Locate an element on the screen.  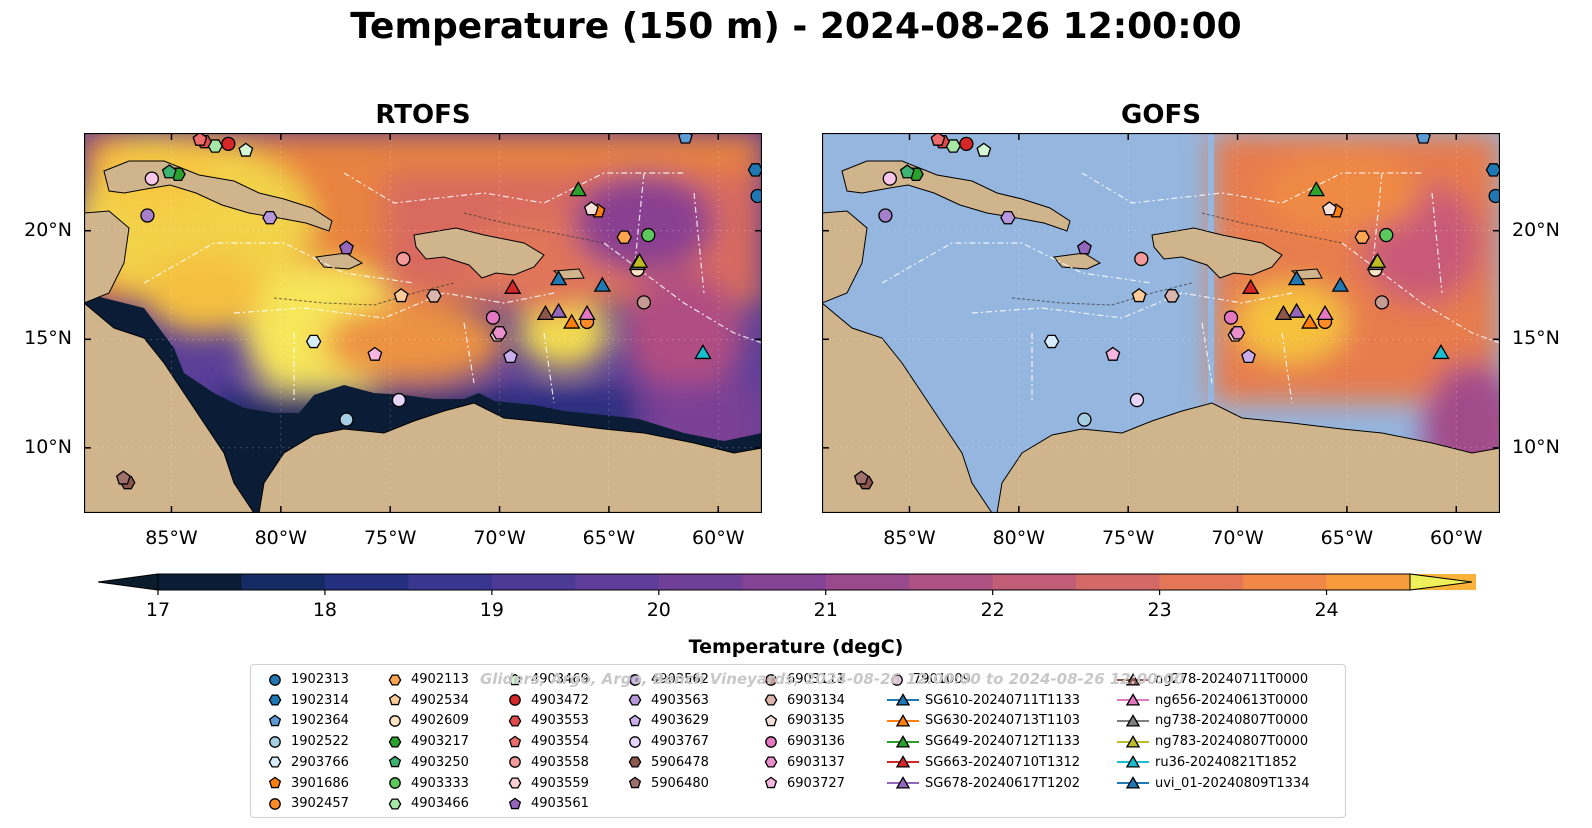
lon-tick-label: 80°W is located at coordinates (281, 538).